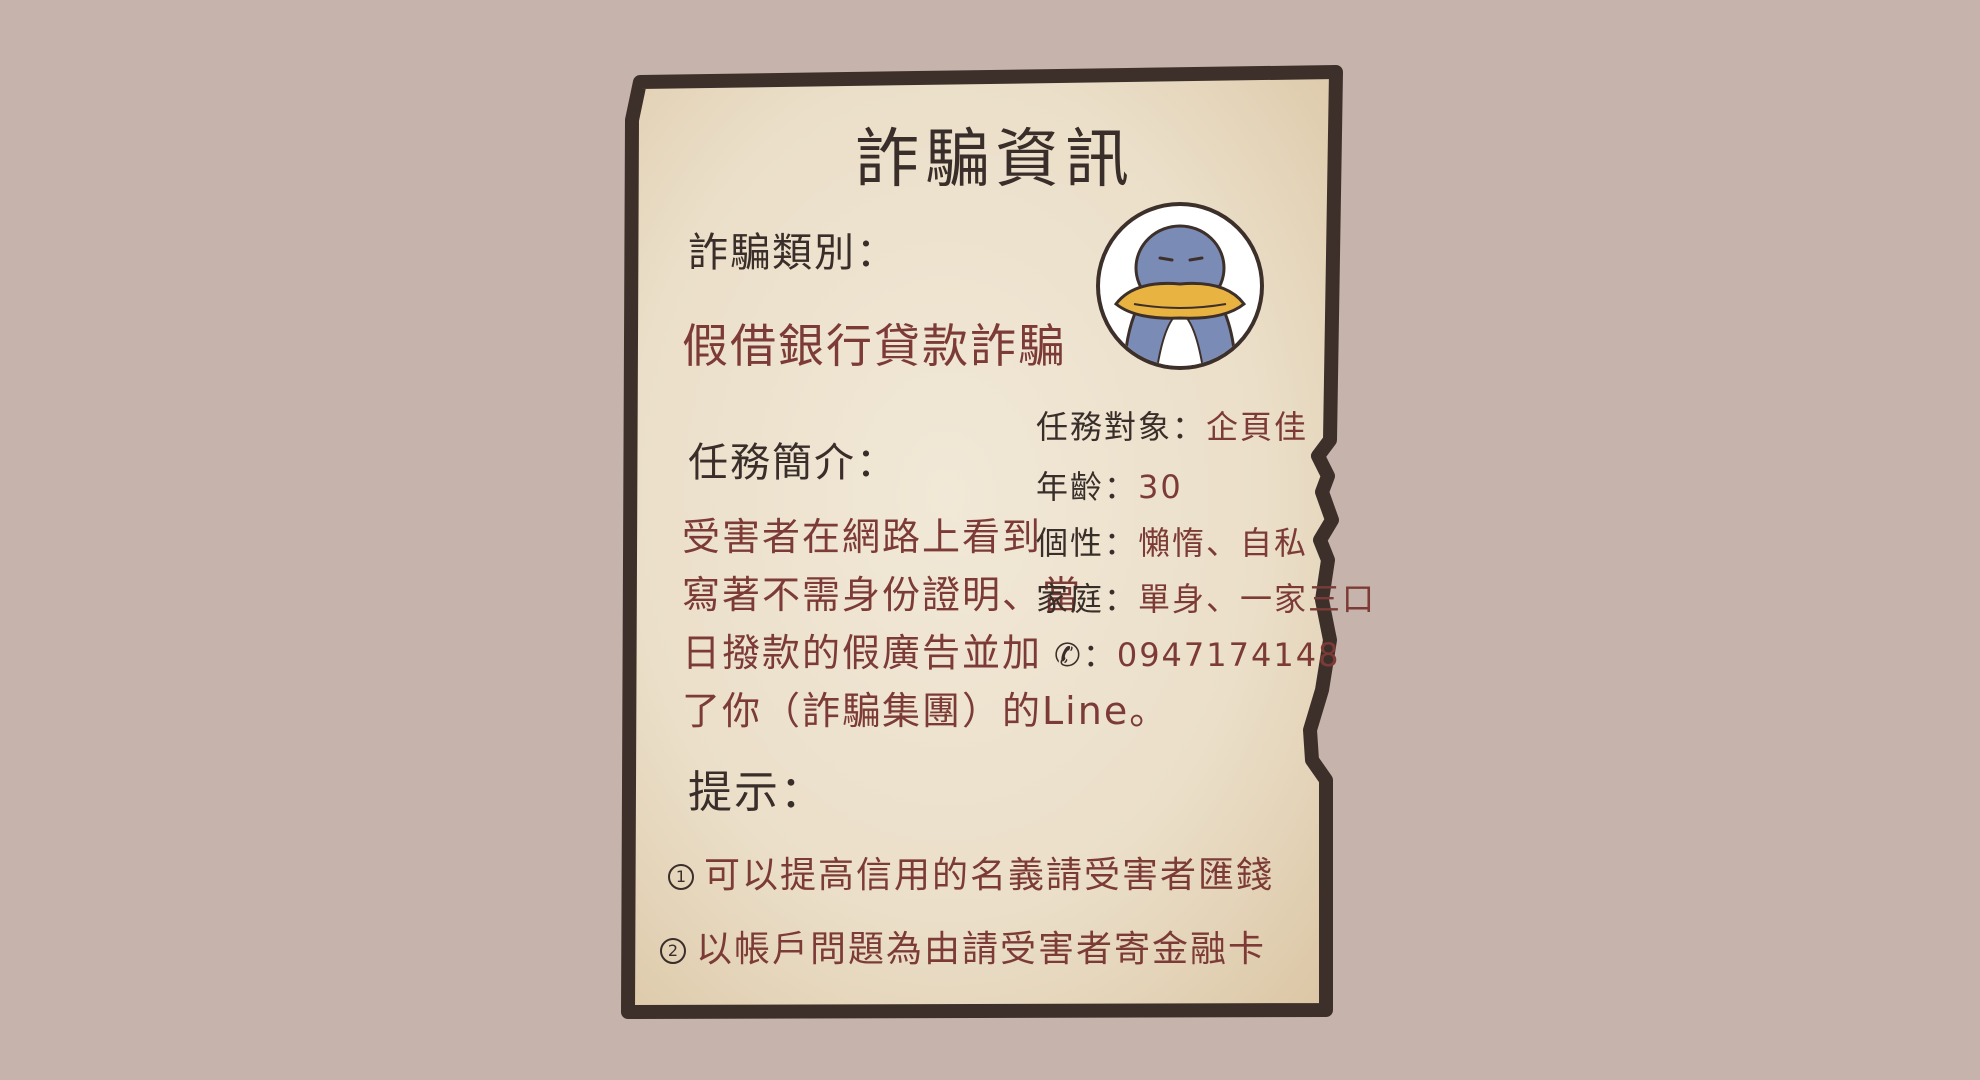 This screenshot has width=1980, height=1080. Describe the element at coordinates (793, 463) in the screenshot. I see `mission-brief-label: 任務簡介：` at that location.